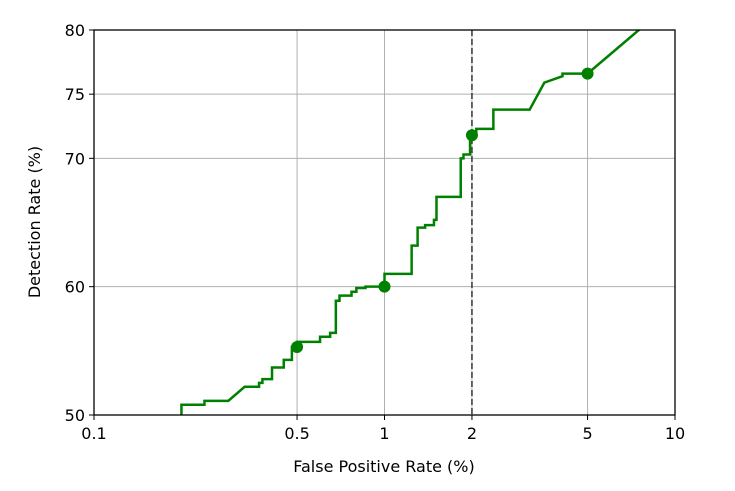 The width and height of the screenshot is (735, 491). I want to click on x-tick-label: 10, so click(675, 433).